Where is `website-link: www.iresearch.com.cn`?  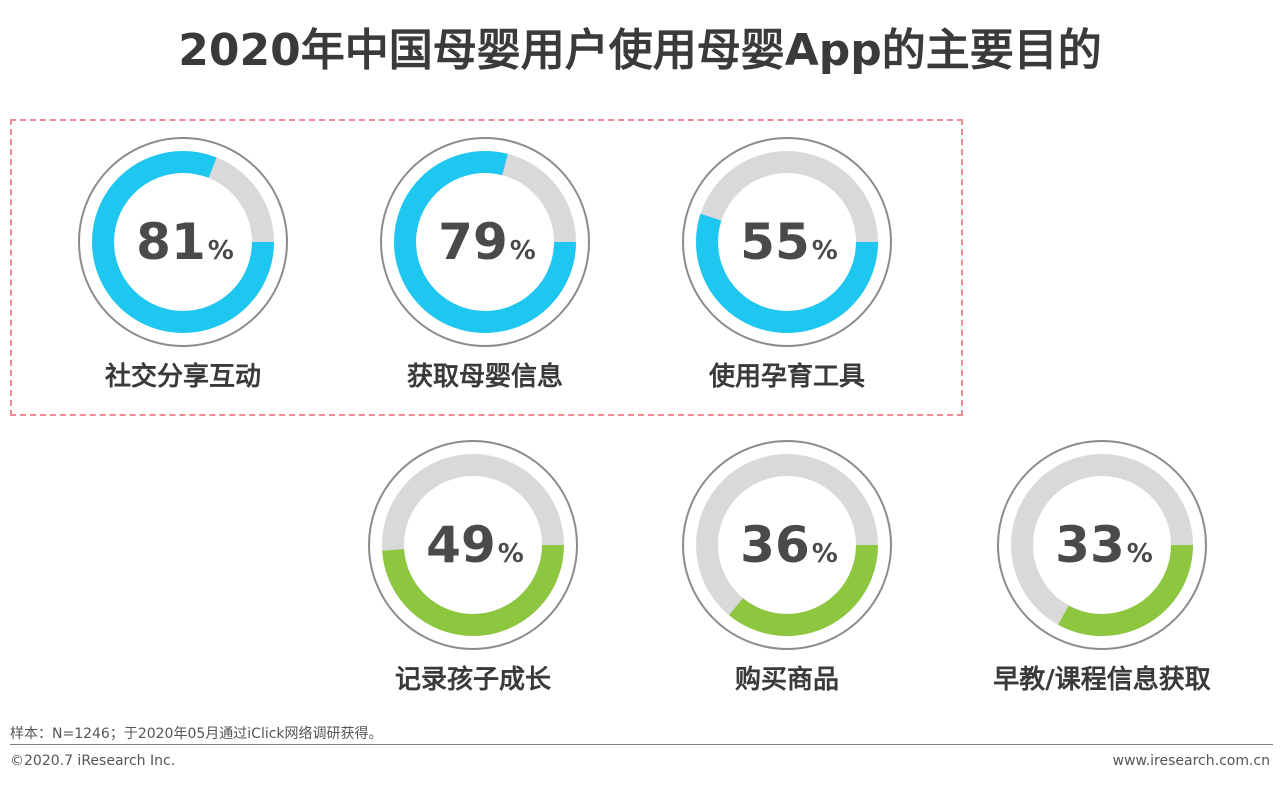 website-link: www.iresearch.com.cn is located at coordinates (1191, 761).